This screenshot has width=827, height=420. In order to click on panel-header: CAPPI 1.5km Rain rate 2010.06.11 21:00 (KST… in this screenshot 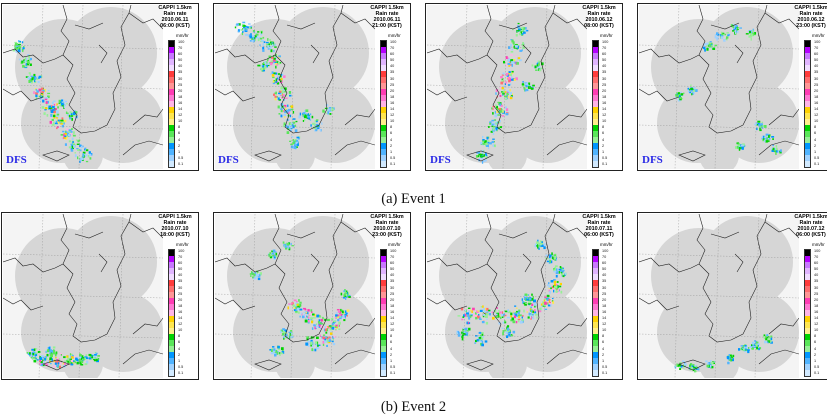, I will do `click(387, 17)`.